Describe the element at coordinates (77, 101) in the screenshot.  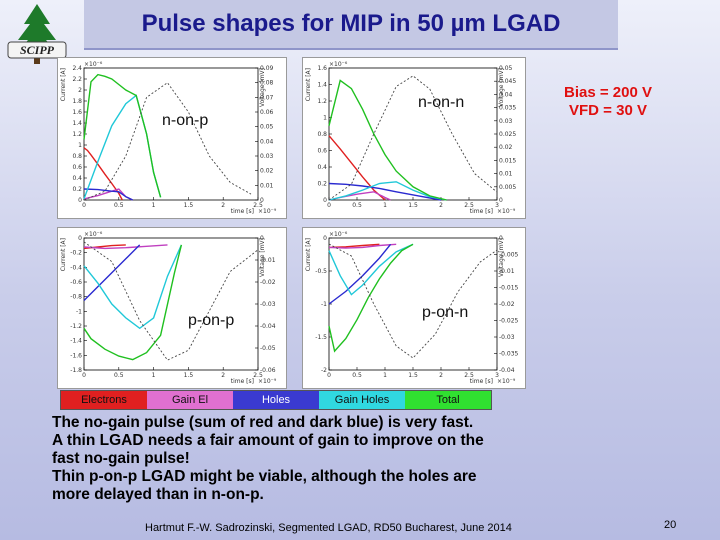
I see `y-tick-label: 1.8` at that location.